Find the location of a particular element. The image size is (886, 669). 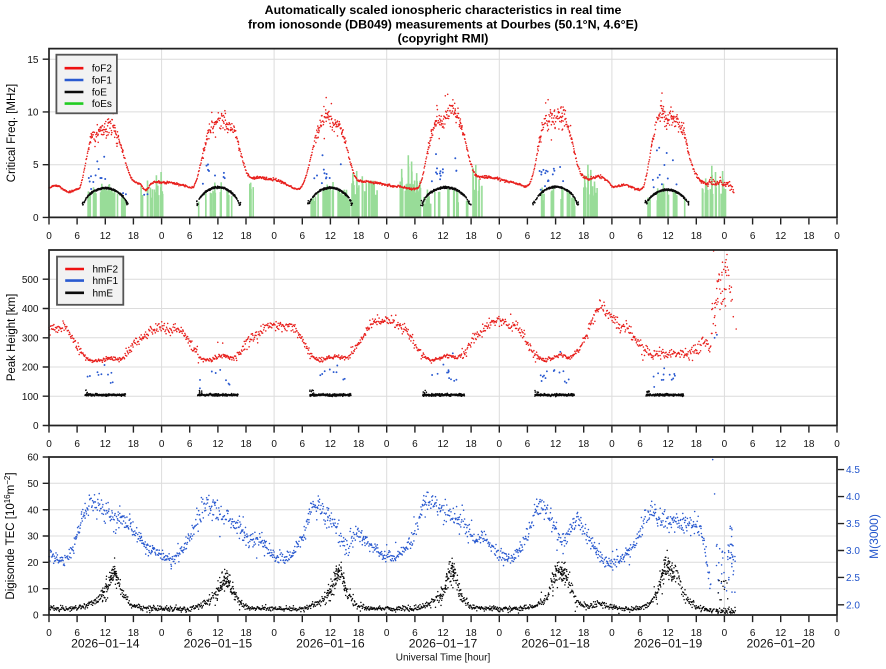

svg-text: 5 is located at coordinates (36, 165).